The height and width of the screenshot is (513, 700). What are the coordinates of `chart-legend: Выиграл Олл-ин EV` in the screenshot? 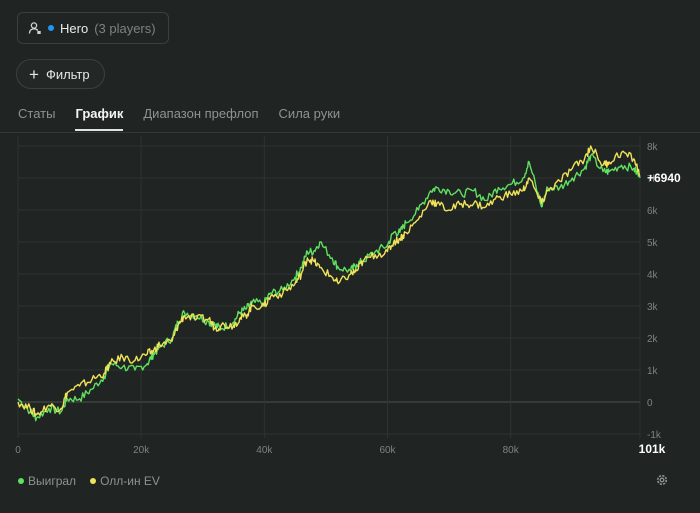 It's located at (89, 481).